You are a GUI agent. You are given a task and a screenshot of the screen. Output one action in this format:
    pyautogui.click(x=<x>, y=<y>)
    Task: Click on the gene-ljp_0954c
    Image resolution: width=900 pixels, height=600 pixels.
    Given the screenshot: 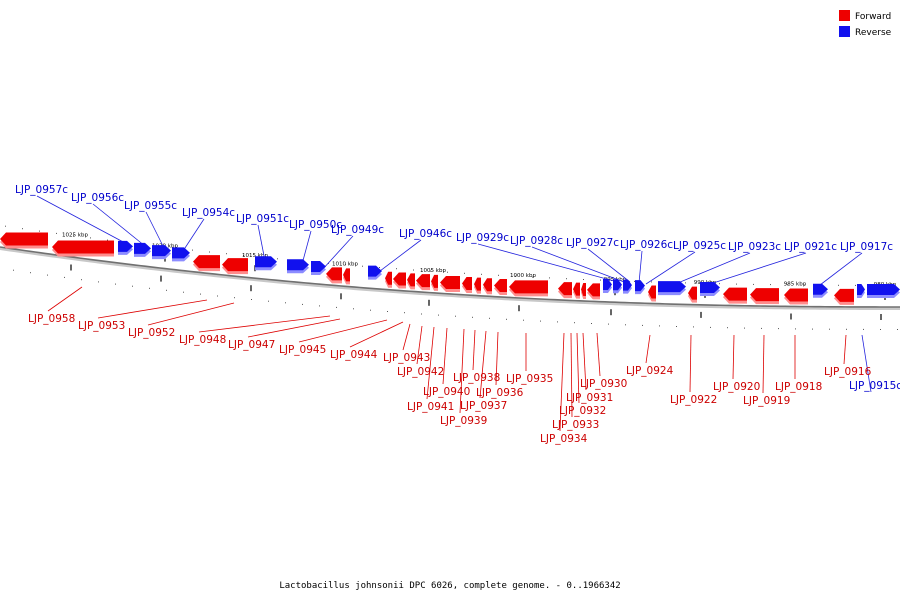 What is the action you would take?
    pyautogui.click(x=181, y=254)
    